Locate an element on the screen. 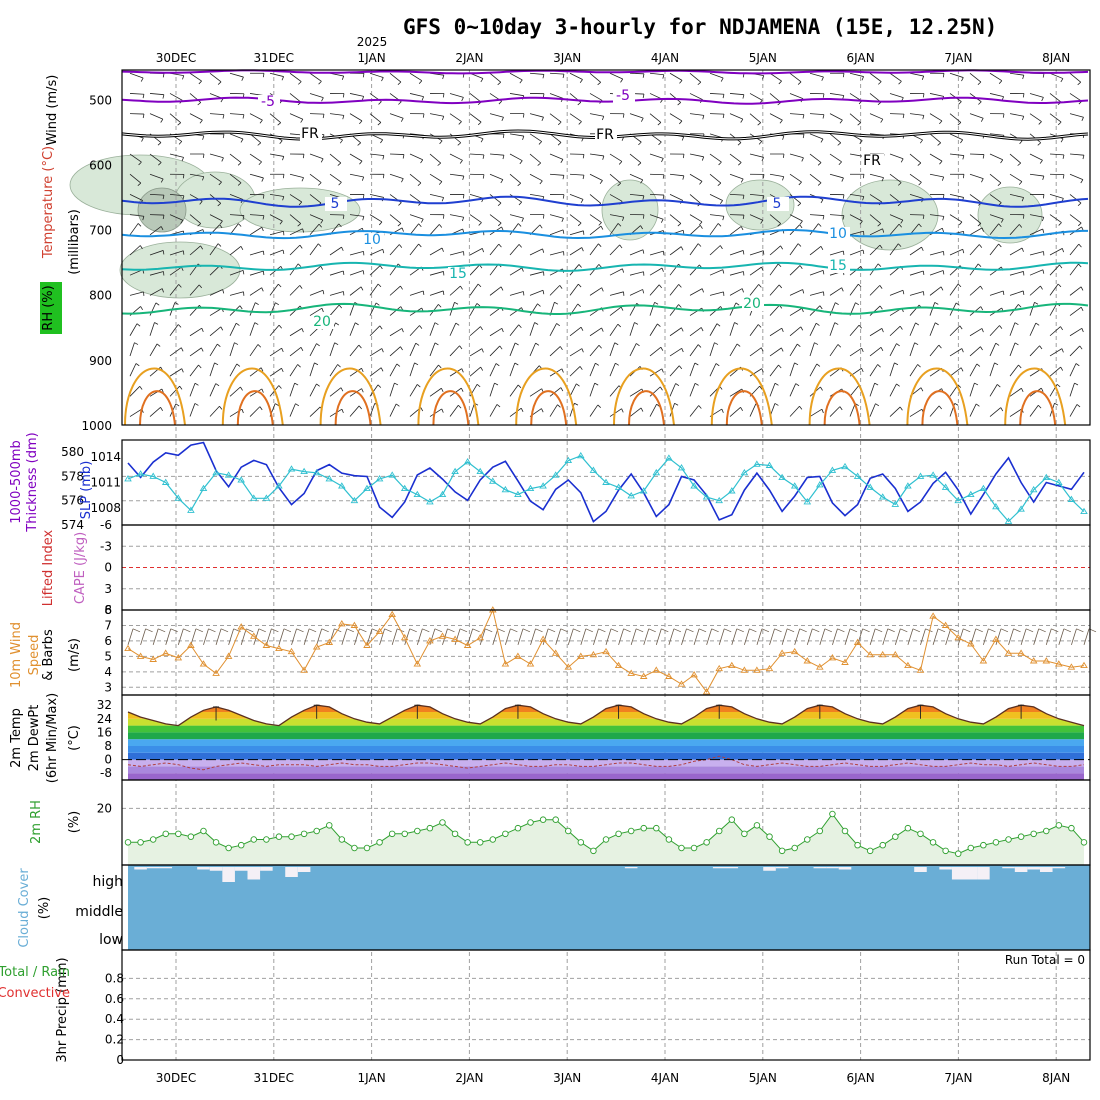  temp-band is located at coordinates (606, 736).